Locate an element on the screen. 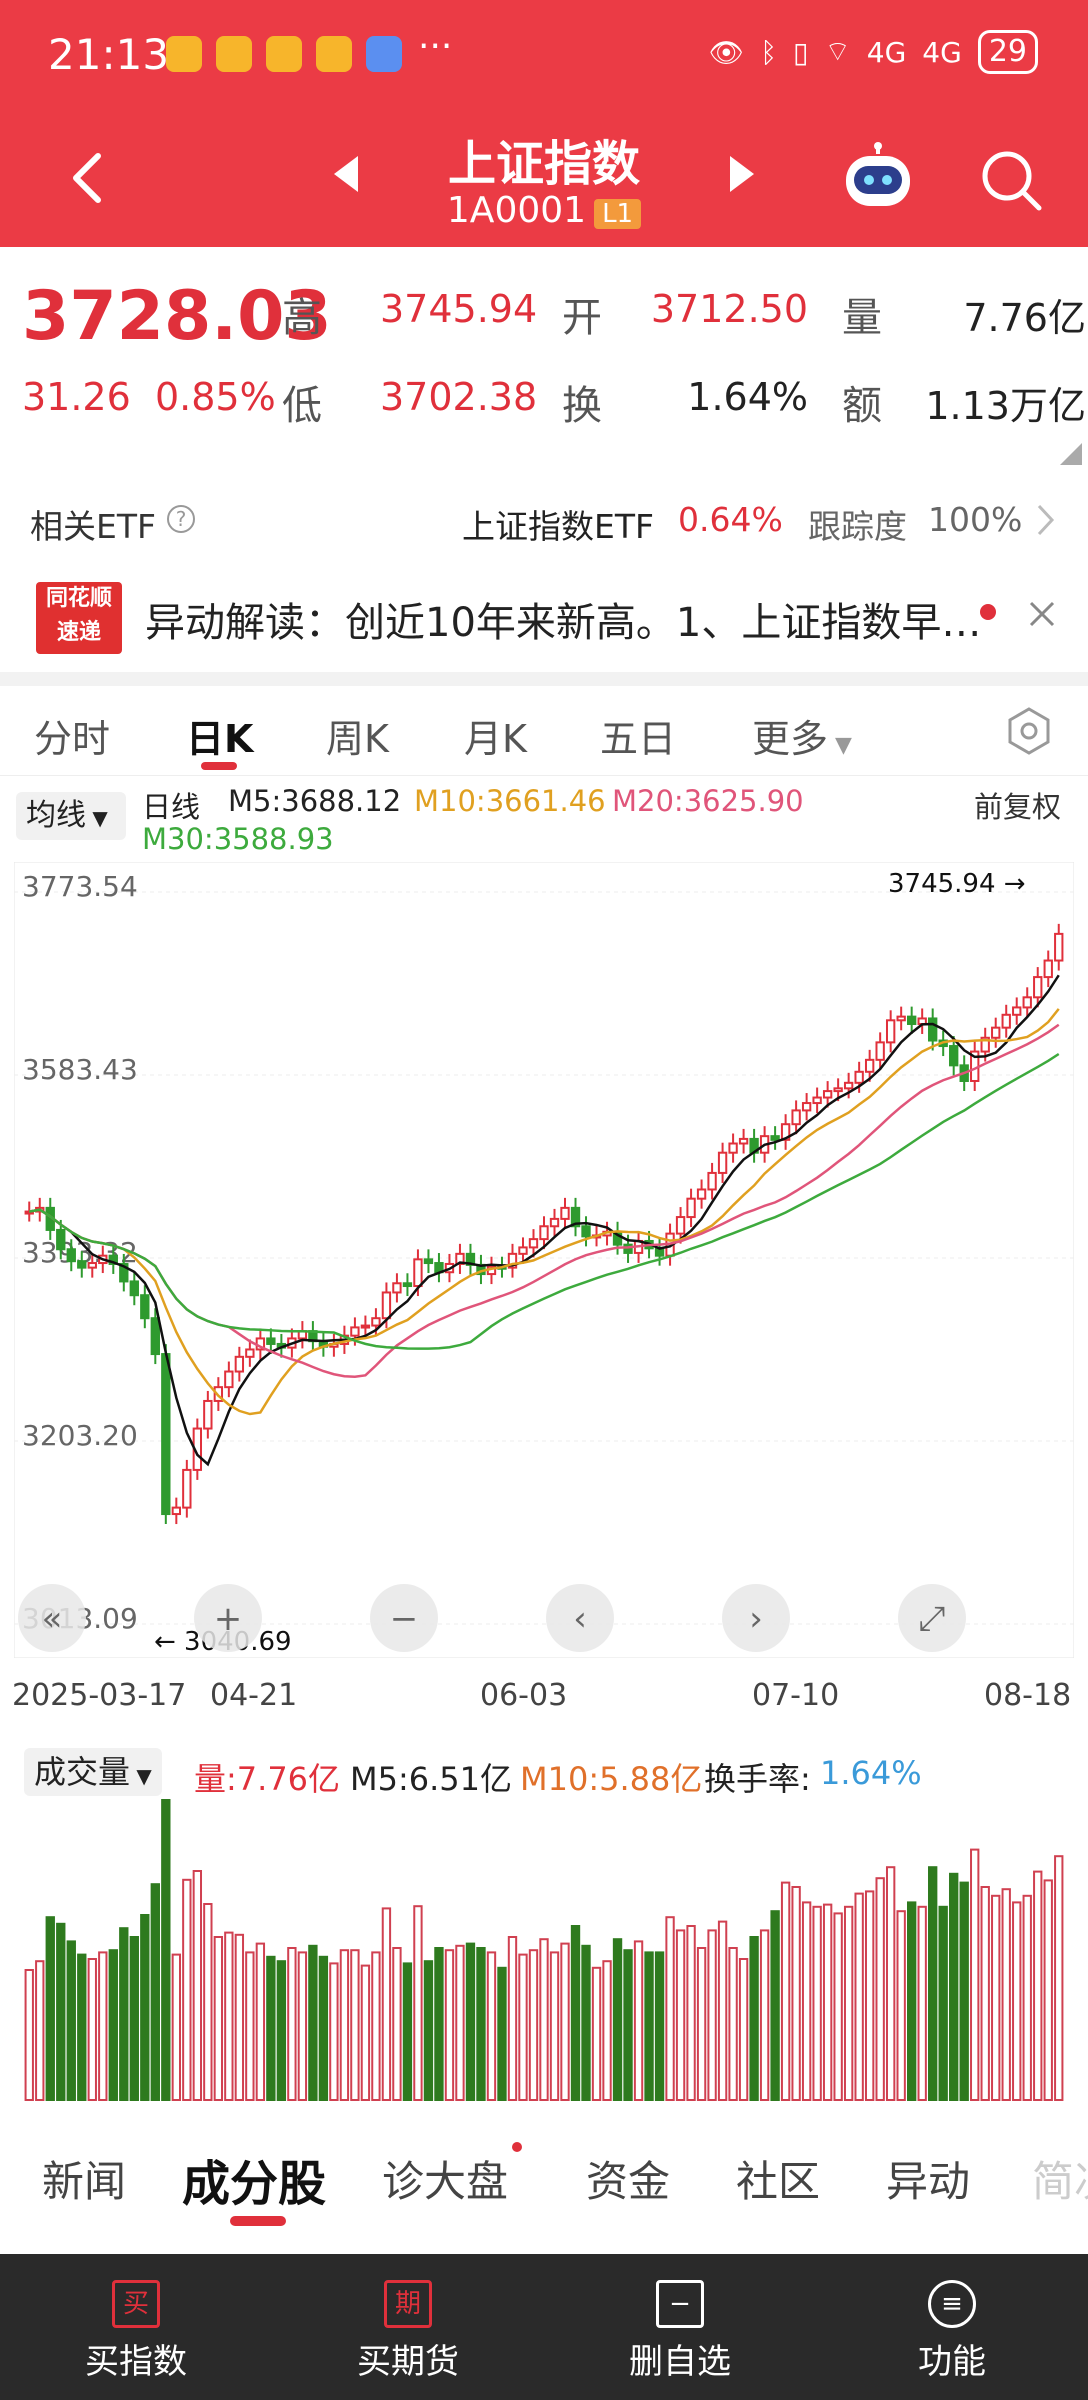  next-stock-icon is located at coordinates (742, 174).